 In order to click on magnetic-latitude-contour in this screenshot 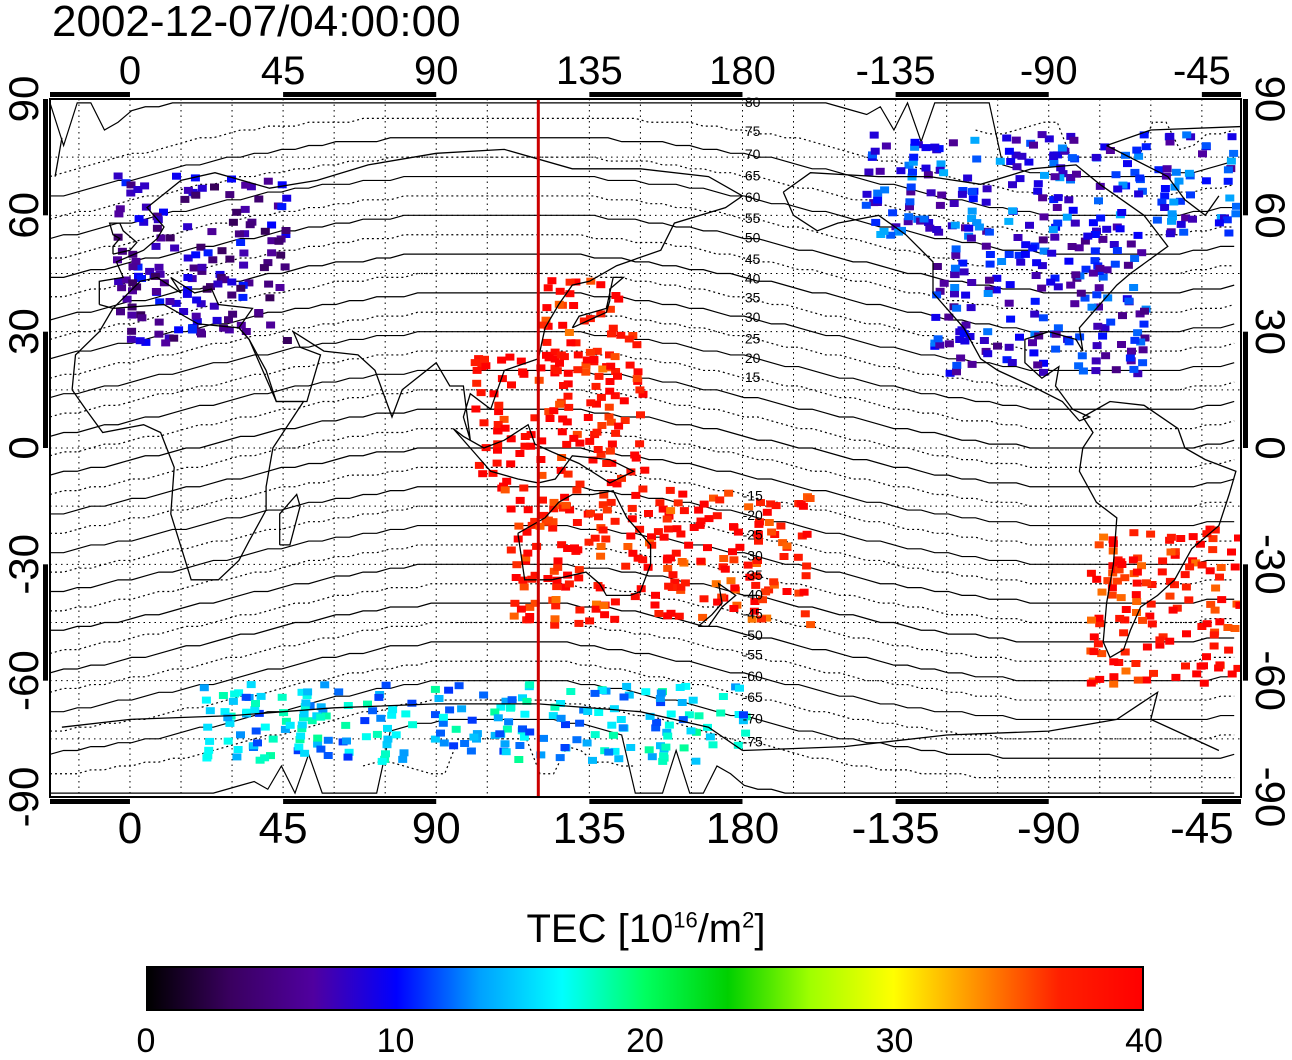, I will do `click(642, 506)`.